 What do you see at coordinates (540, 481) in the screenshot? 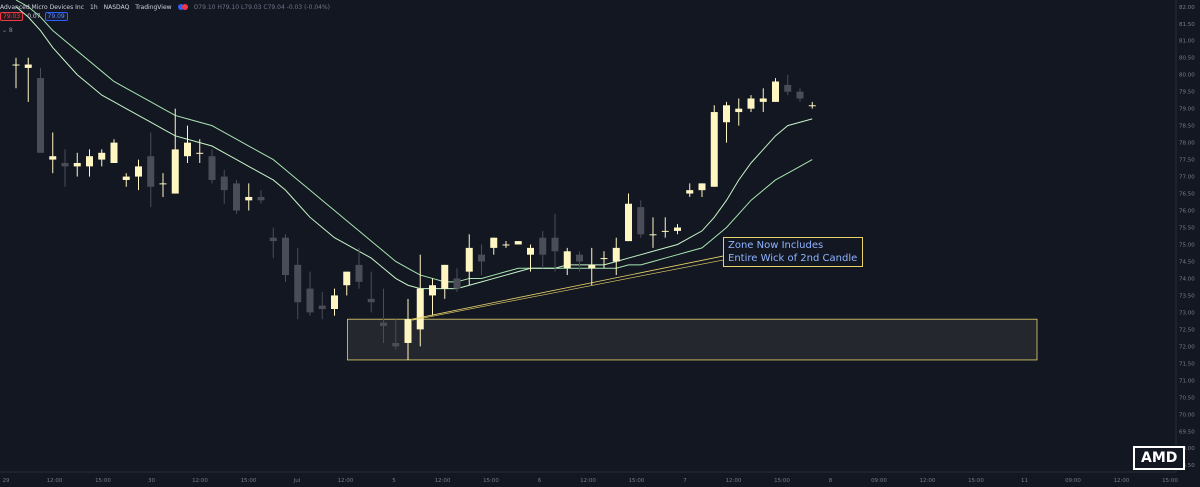
I see `x-tick-label: 6` at bounding box center [540, 481].